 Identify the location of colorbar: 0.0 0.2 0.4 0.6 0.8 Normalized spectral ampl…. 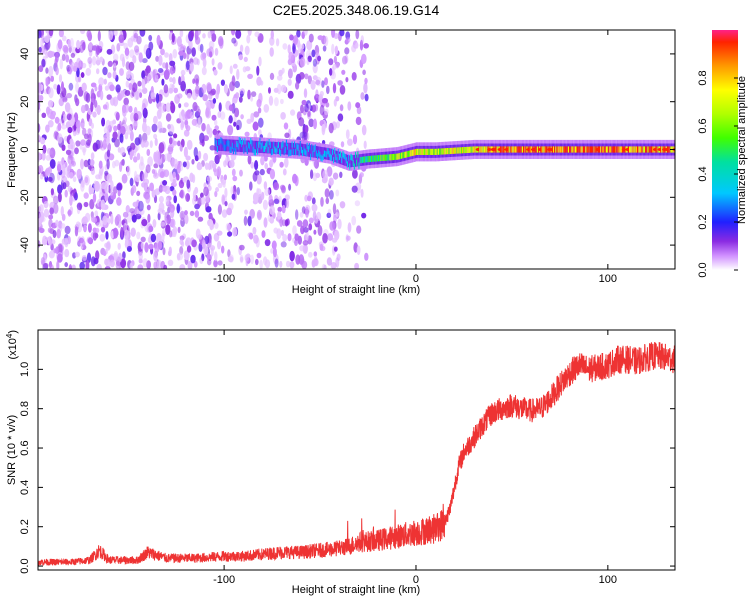
(722, 154).